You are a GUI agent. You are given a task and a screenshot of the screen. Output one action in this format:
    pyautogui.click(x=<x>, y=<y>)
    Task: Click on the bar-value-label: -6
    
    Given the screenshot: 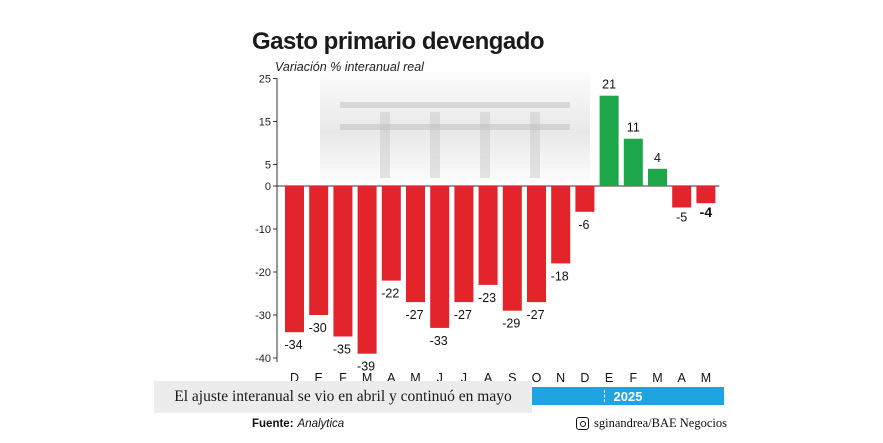 What is the action you would take?
    pyautogui.click(x=583, y=225)
    